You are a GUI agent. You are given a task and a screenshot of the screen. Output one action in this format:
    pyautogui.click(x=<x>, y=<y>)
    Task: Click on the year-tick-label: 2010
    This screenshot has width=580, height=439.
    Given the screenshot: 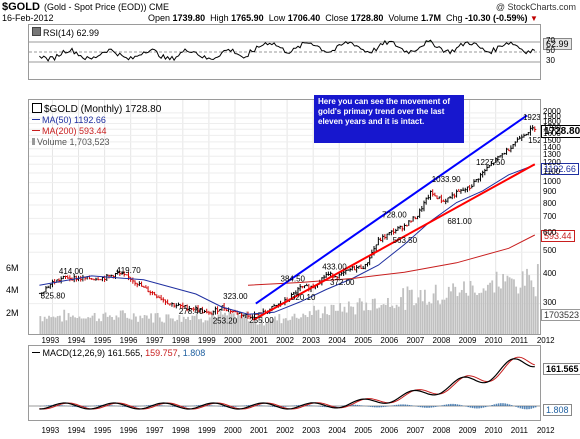 What is the action you would take?
    pyautogui.click(x=493, y=430)
    